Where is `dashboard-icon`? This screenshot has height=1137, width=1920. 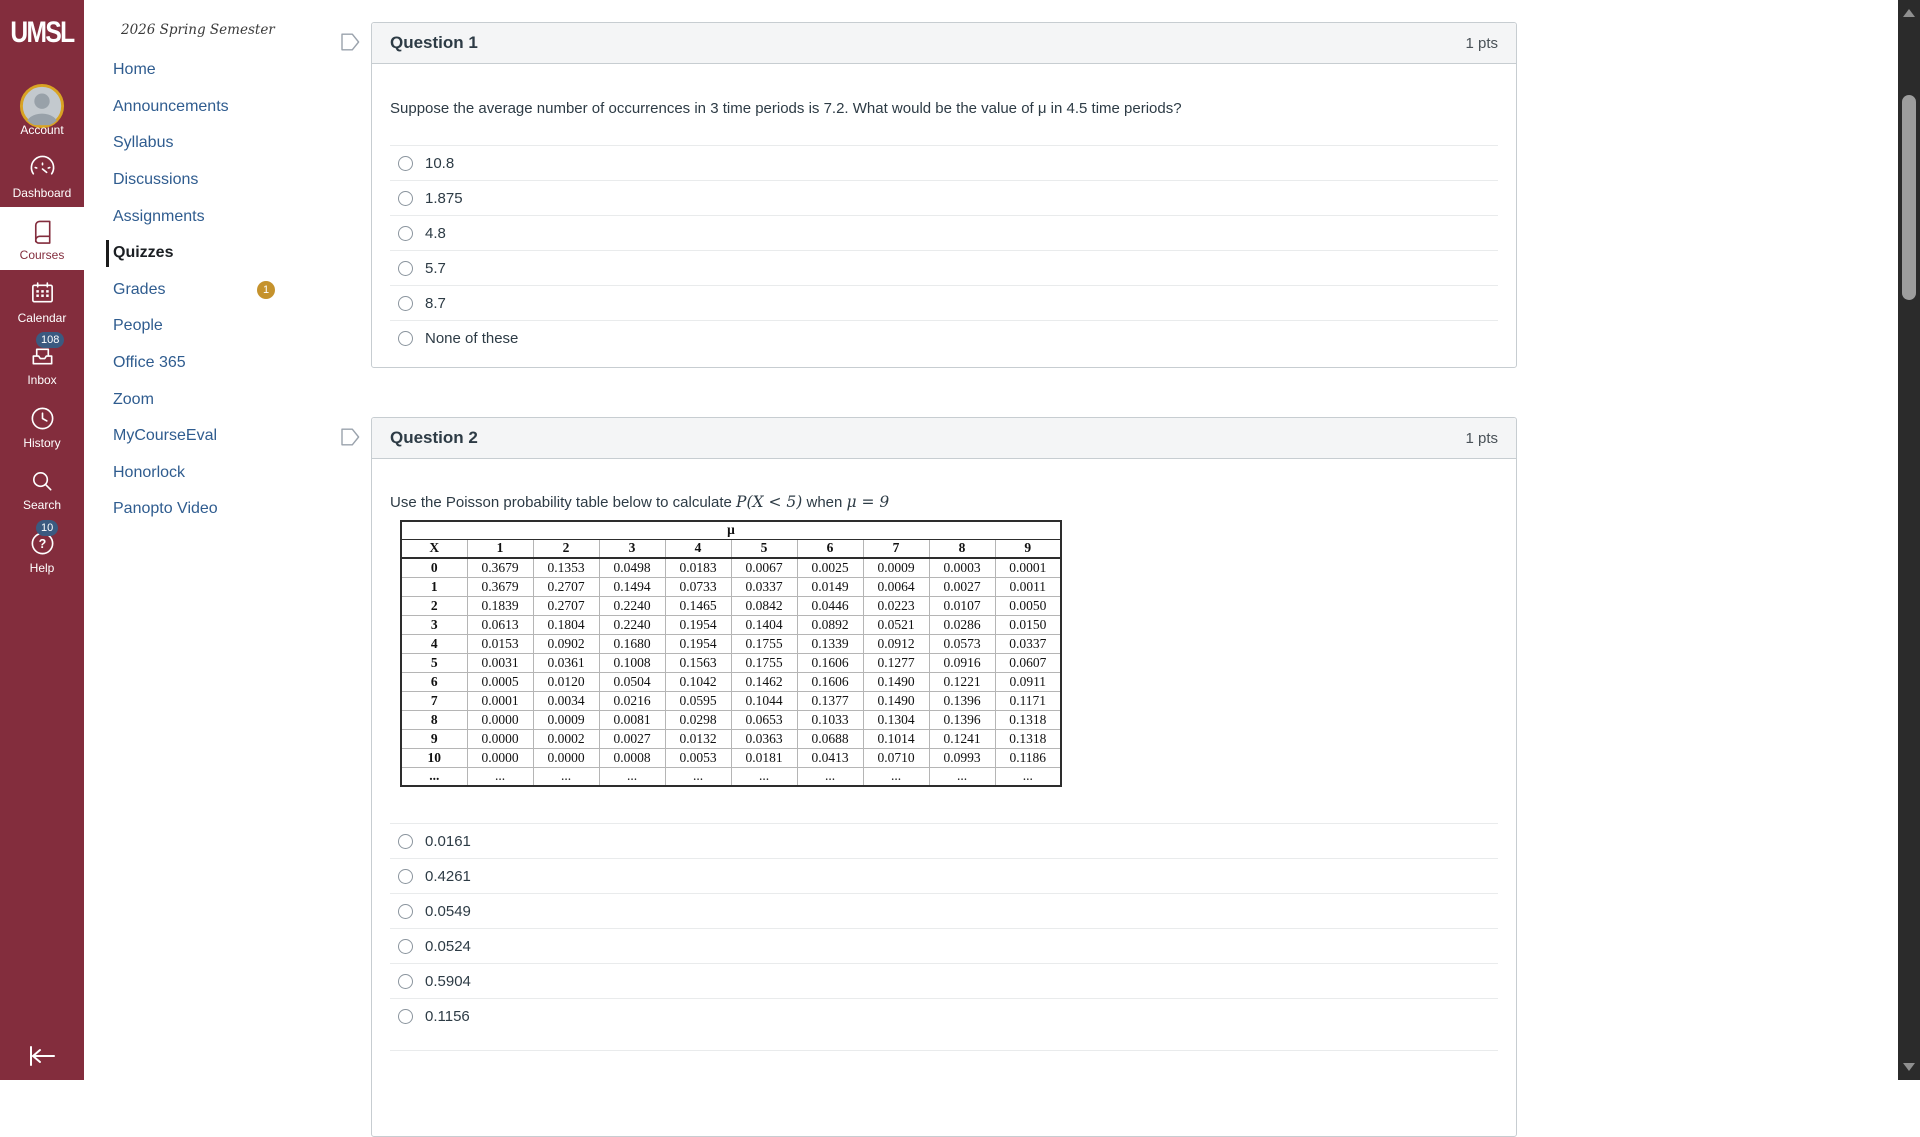 dashboard-icon is located at coordinates (42, 169).